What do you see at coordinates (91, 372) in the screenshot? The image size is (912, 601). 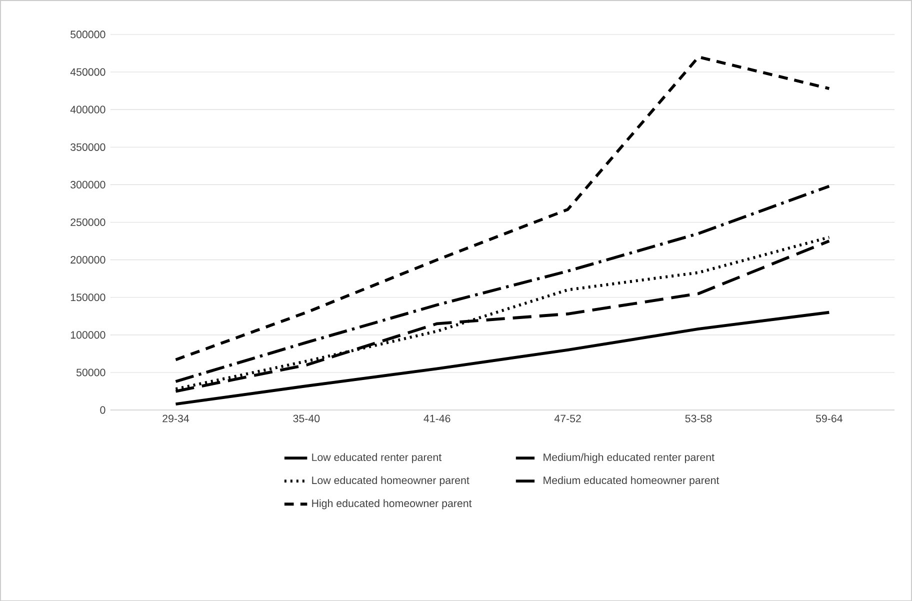 I see `y-tick-label: 50000` at bounding box center [91, 372].